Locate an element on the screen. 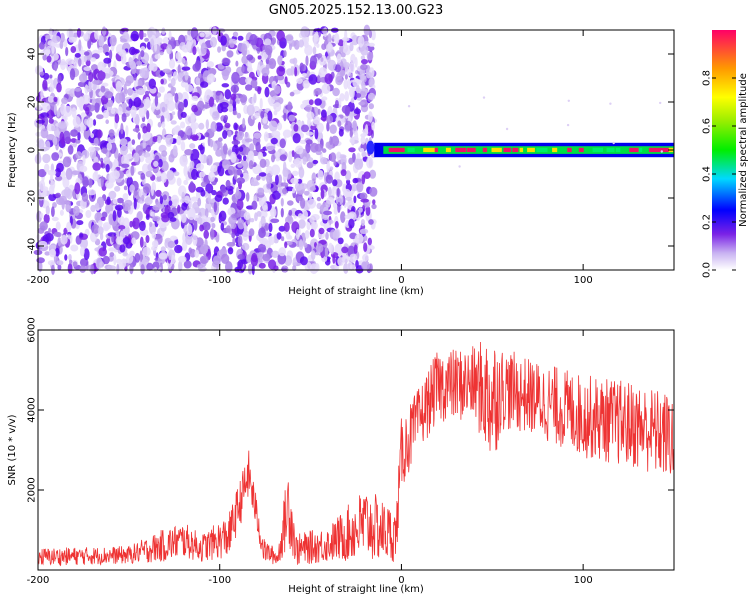  heatmap-faint-dot is located at coordinates (409, 106).